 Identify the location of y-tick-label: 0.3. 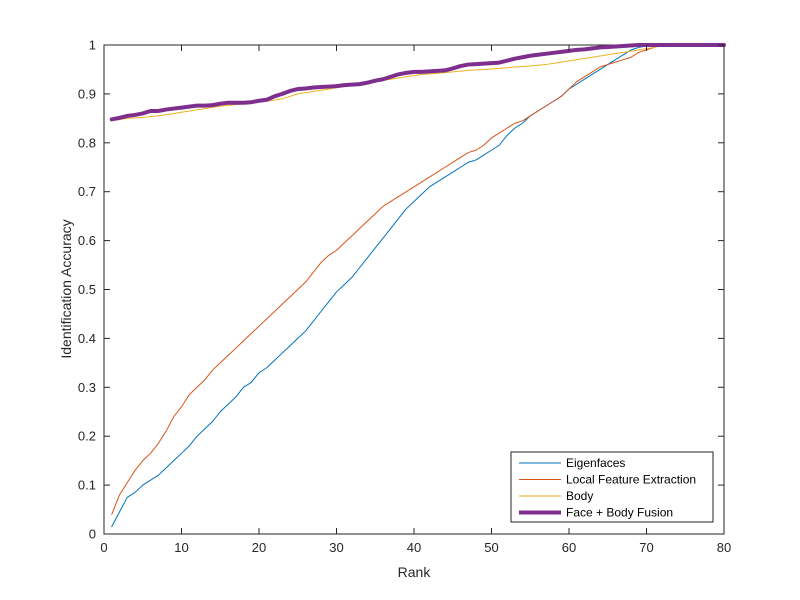
(87, 387).